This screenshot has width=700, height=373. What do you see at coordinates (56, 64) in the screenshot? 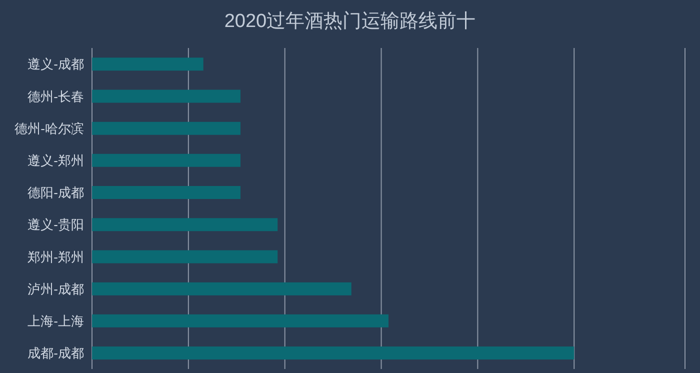
I see `y-tick-label: 遵义-成都` at bounding box center [56, 64].